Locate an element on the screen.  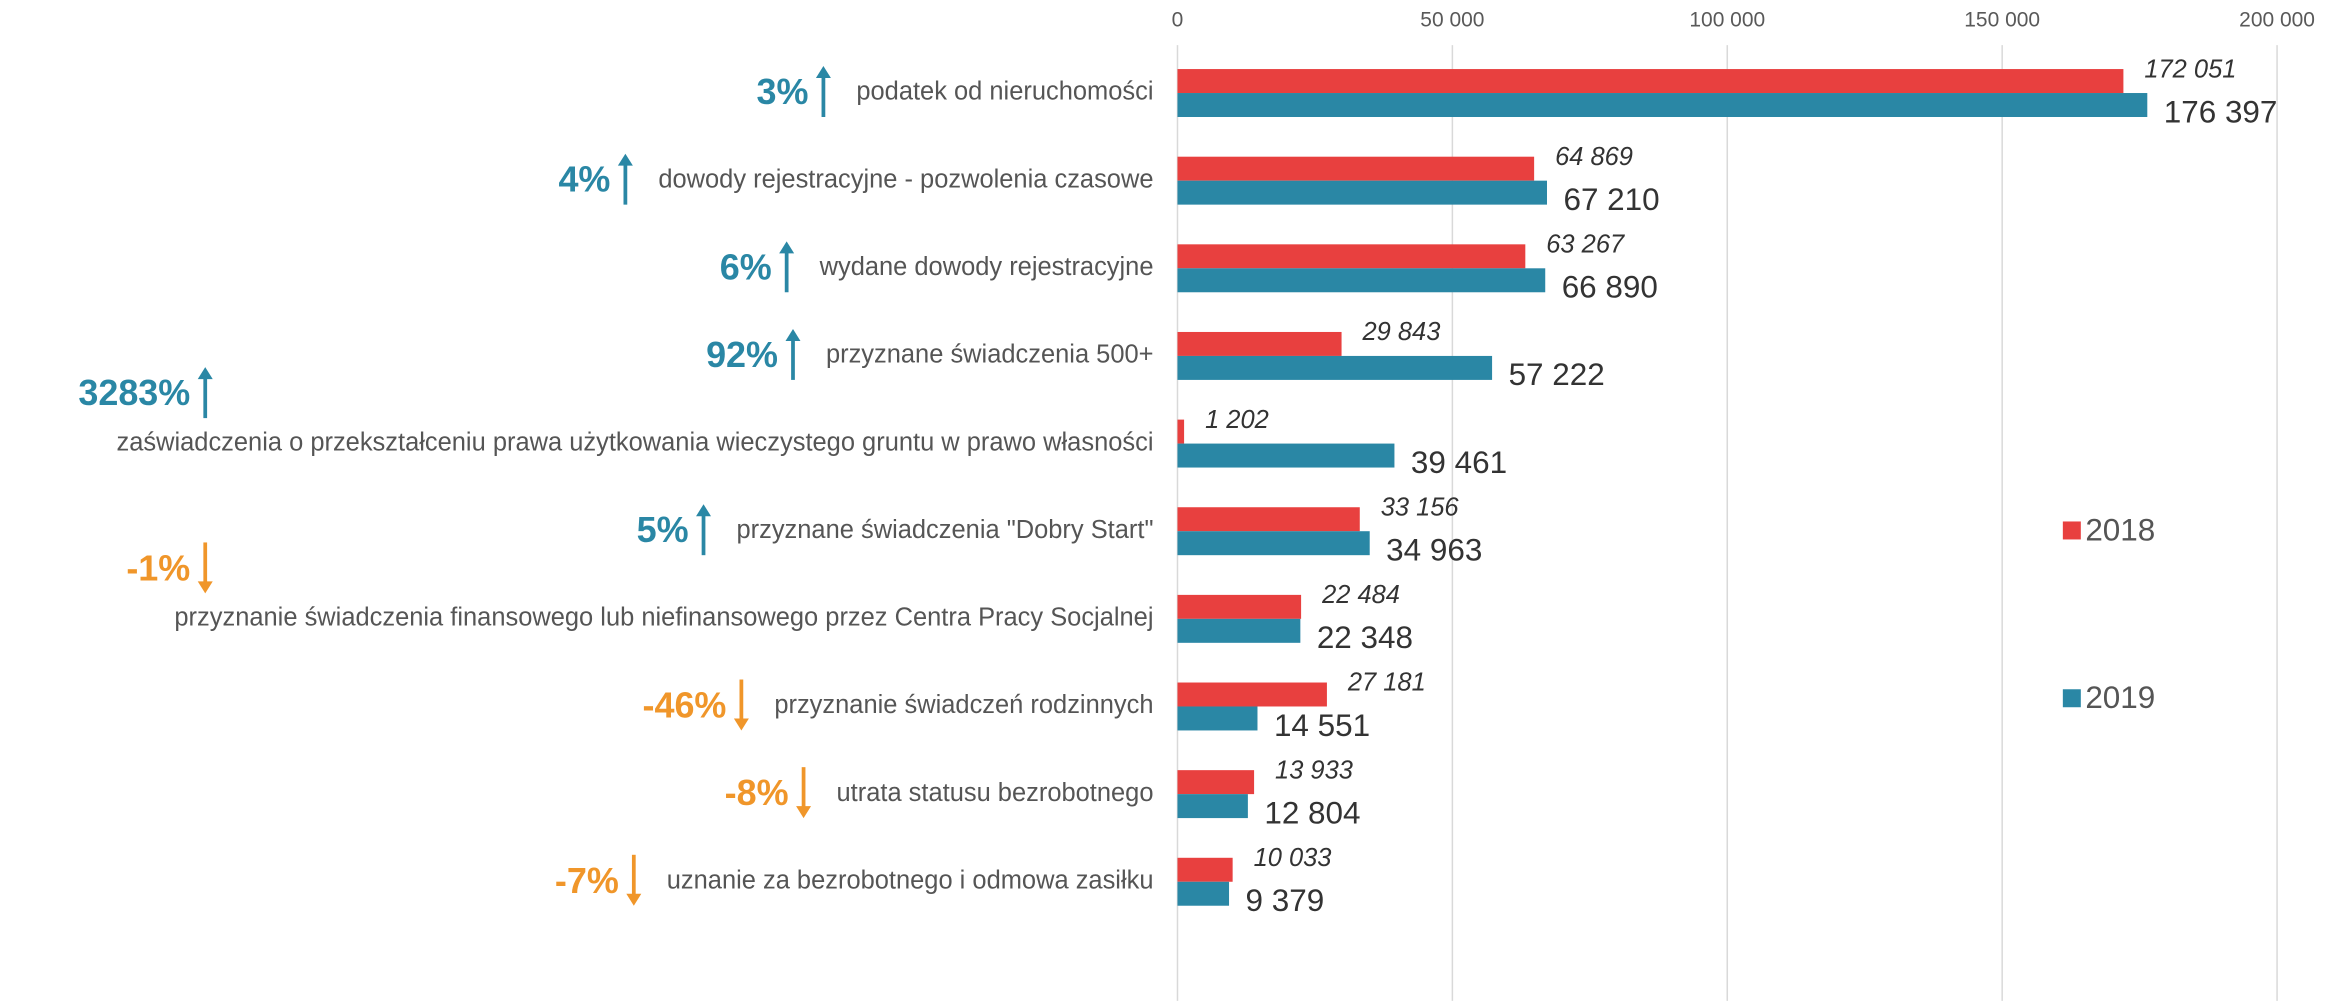
change-label: 6% is located at coordinates (746, 266).